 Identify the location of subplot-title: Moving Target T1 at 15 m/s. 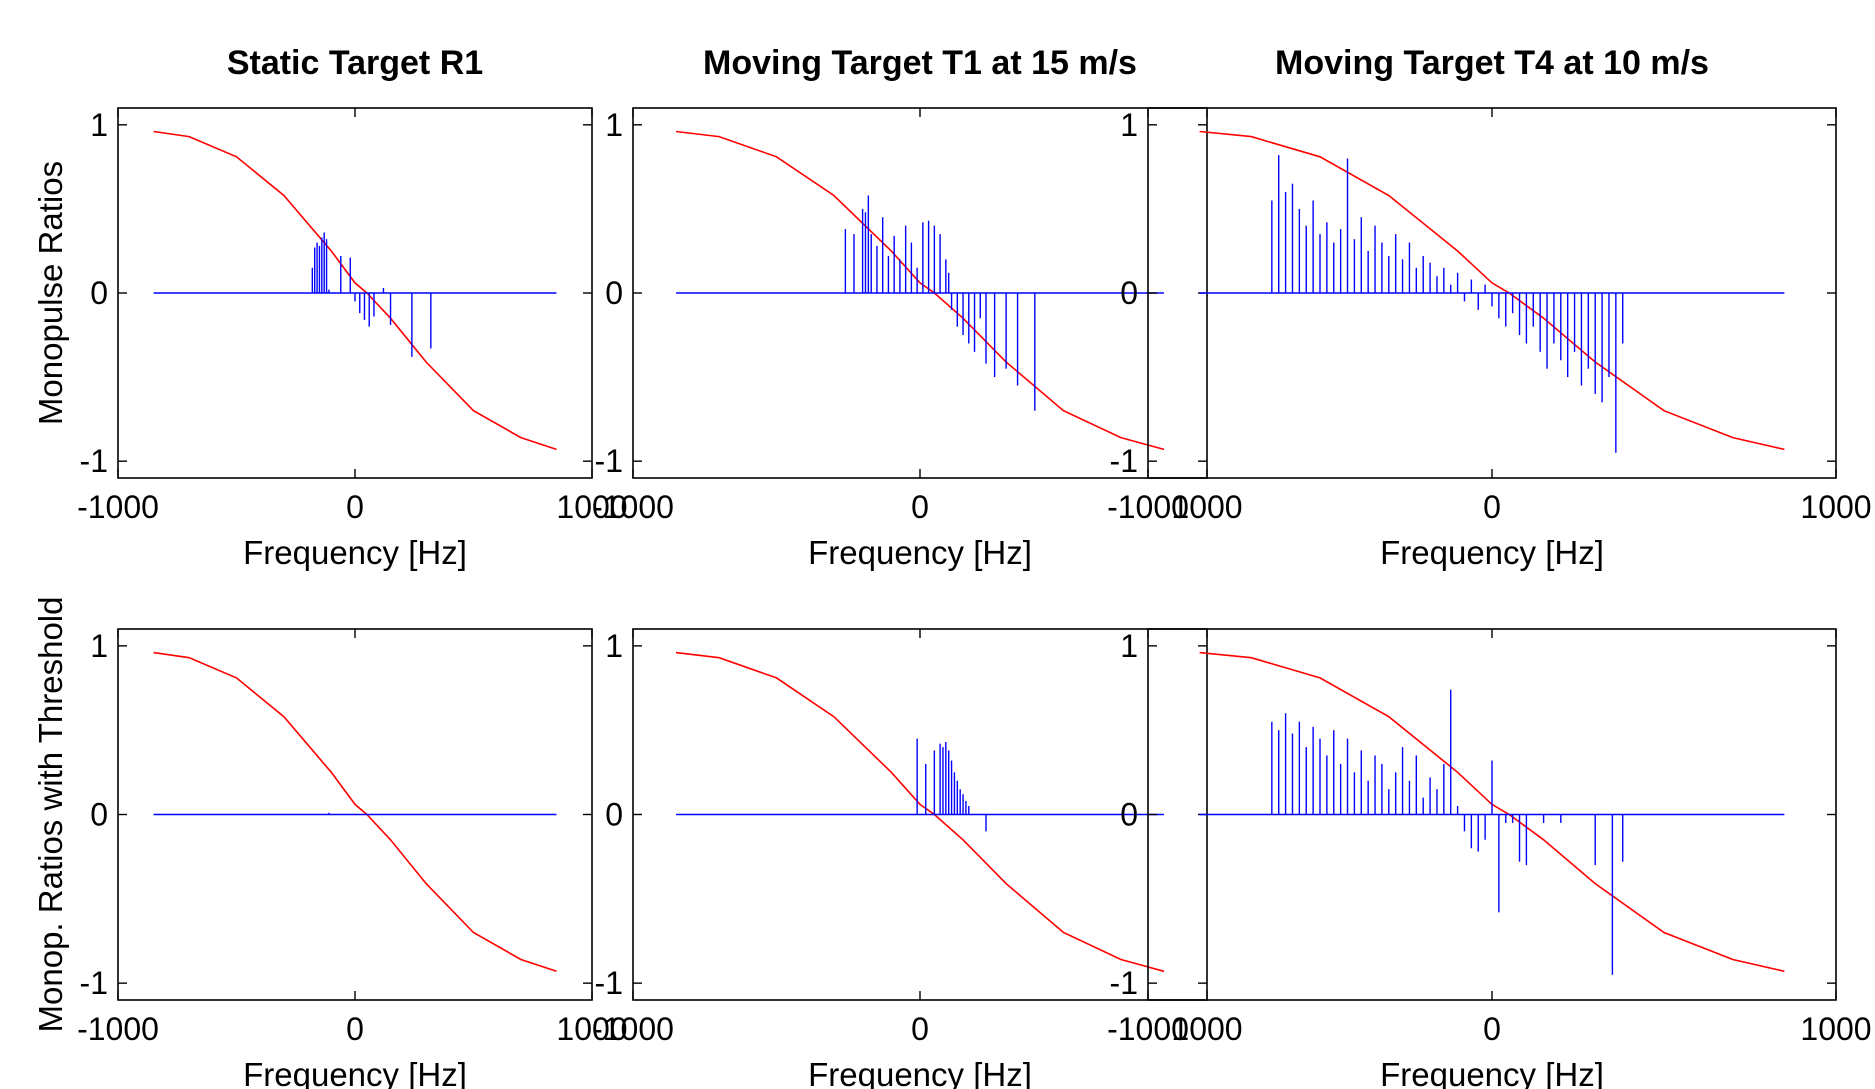
(920, 63).